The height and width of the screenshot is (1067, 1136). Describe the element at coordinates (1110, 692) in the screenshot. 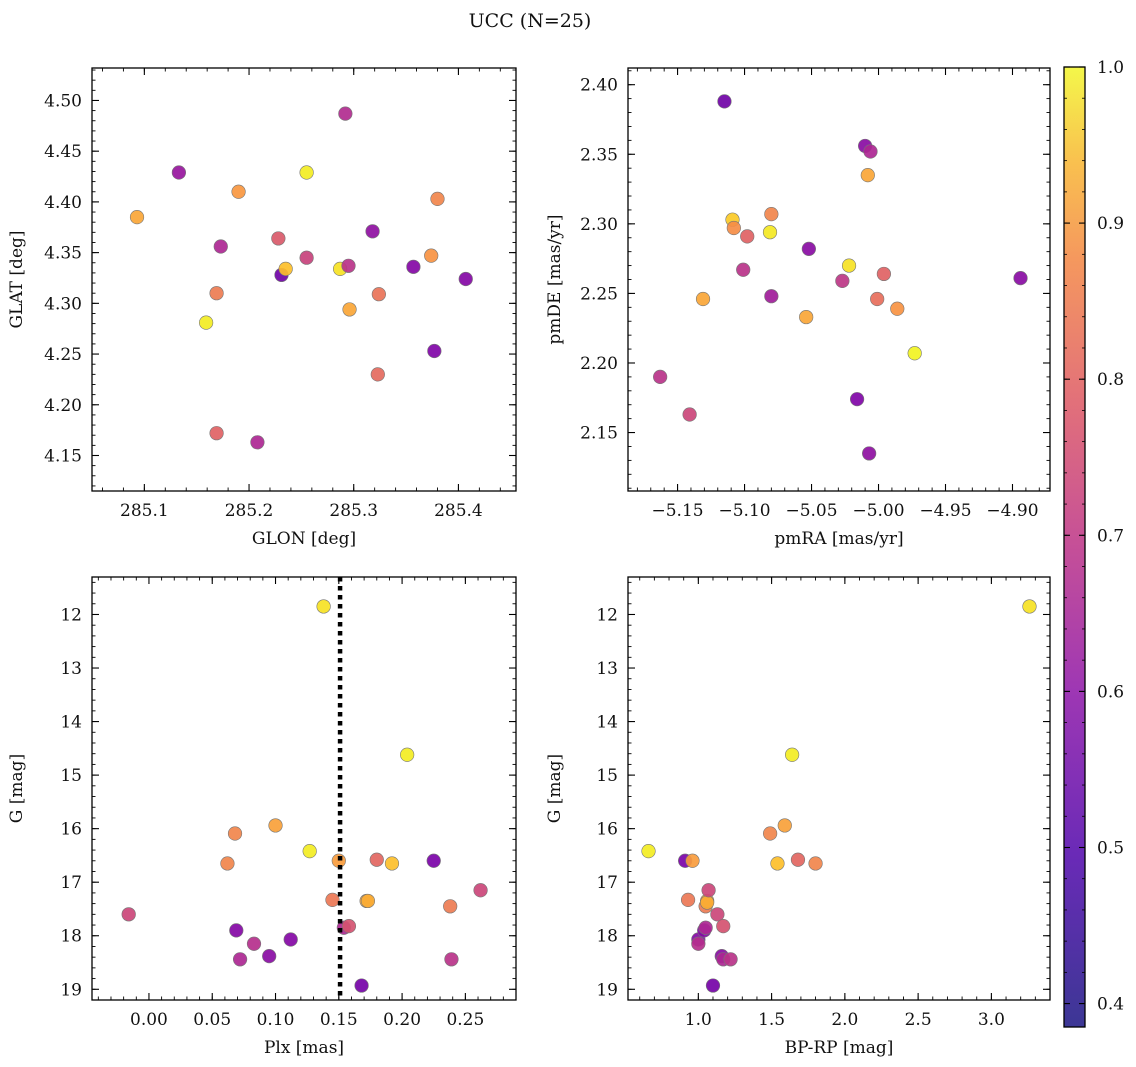

I see `colorbar-tick-label: 0.6` at that location.